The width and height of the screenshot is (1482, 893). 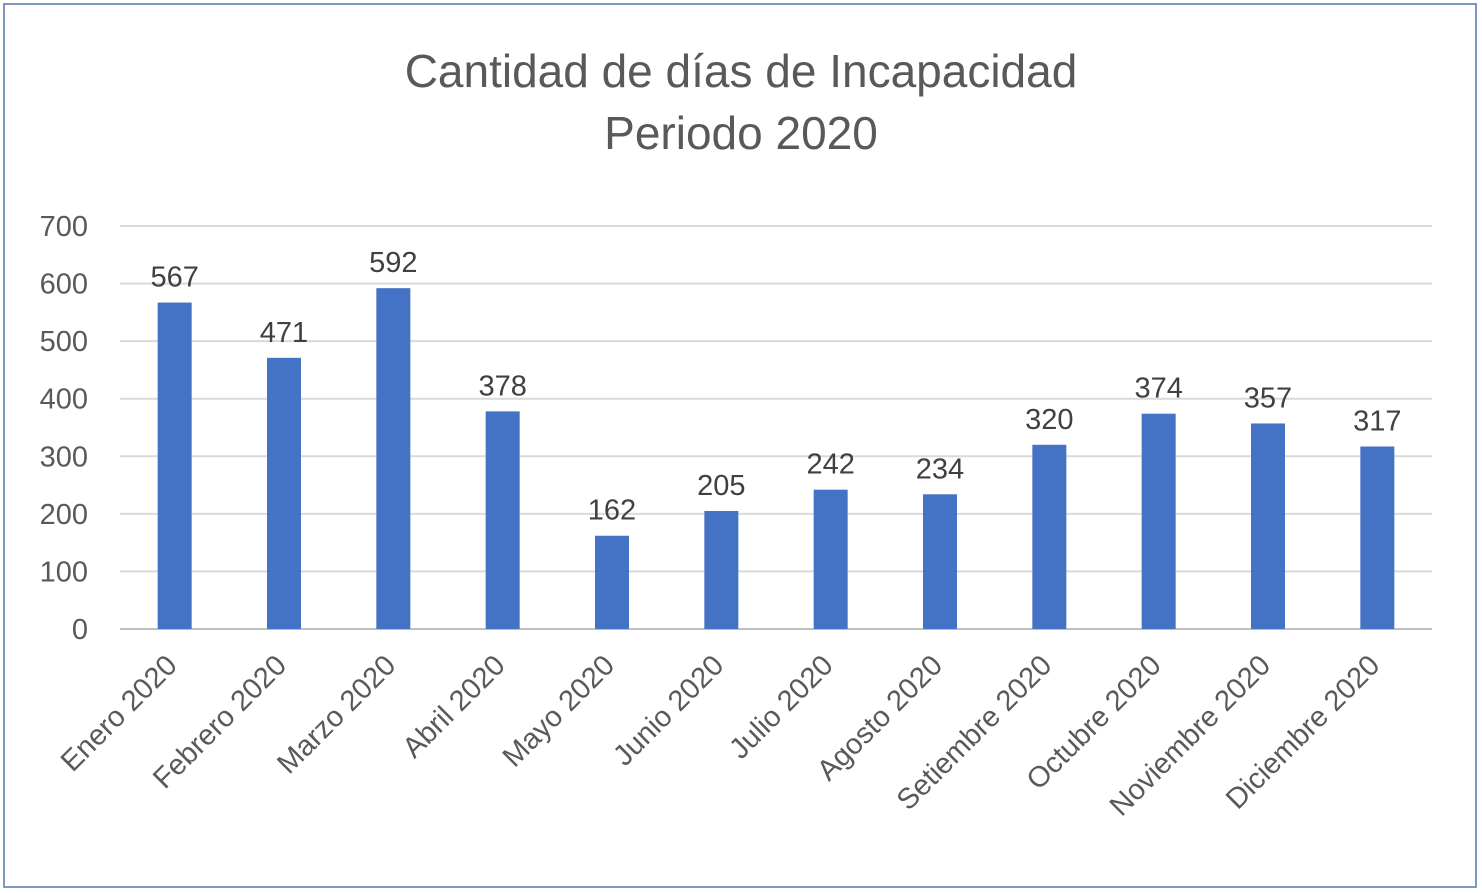 What do you see at coordinates (174, 278) in the screenshot?
I see `data-label: 567` at bounding box center [174, 278].